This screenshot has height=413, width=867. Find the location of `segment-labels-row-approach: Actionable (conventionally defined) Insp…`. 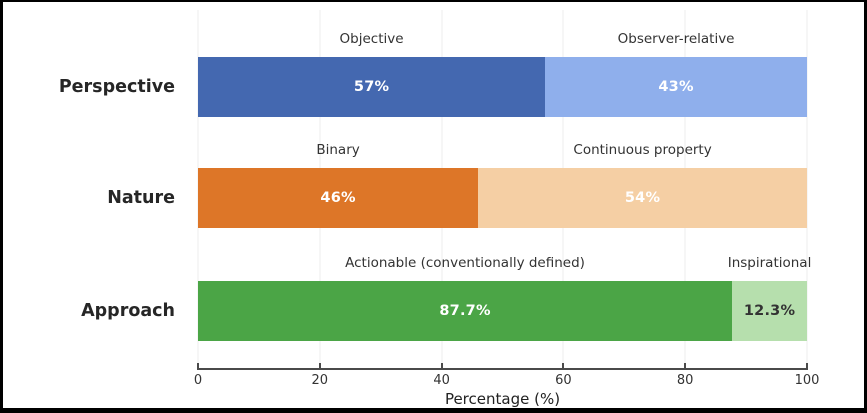

segment-labels-row-approach: Actionable (conventionally defined) Insp… is located at coordinates (504, 264).